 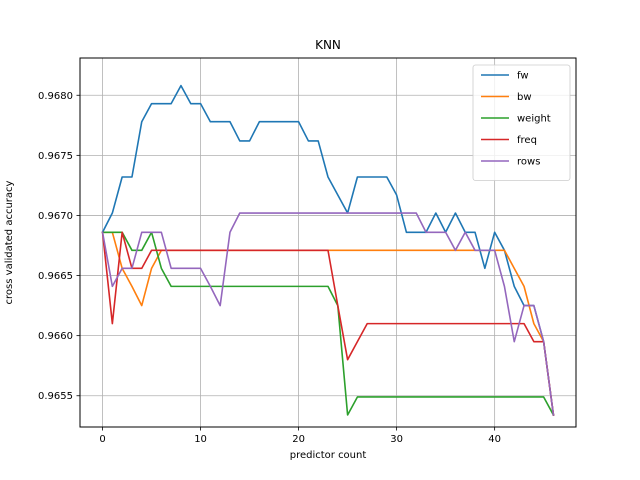 I want to click on x-tick-label: 10, so click(x=200, y=439).